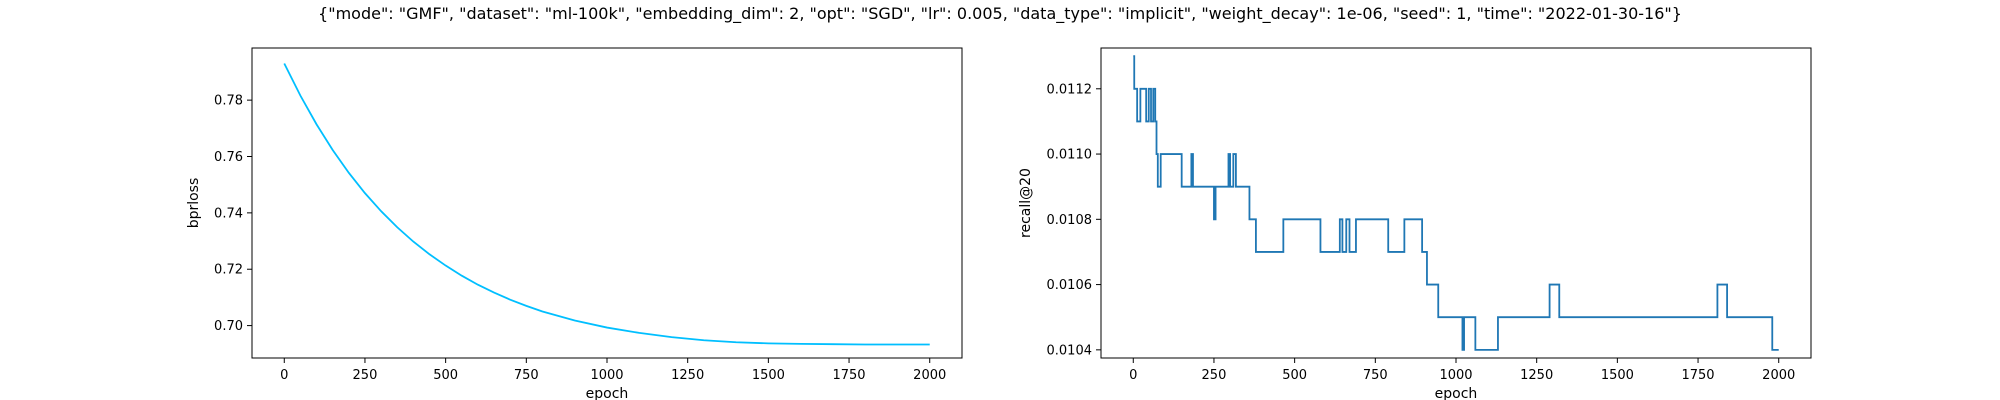 The width and height of the screenshot is (2000, 400). I want to click on y-tick-label: 0.76, so click(228, 157).